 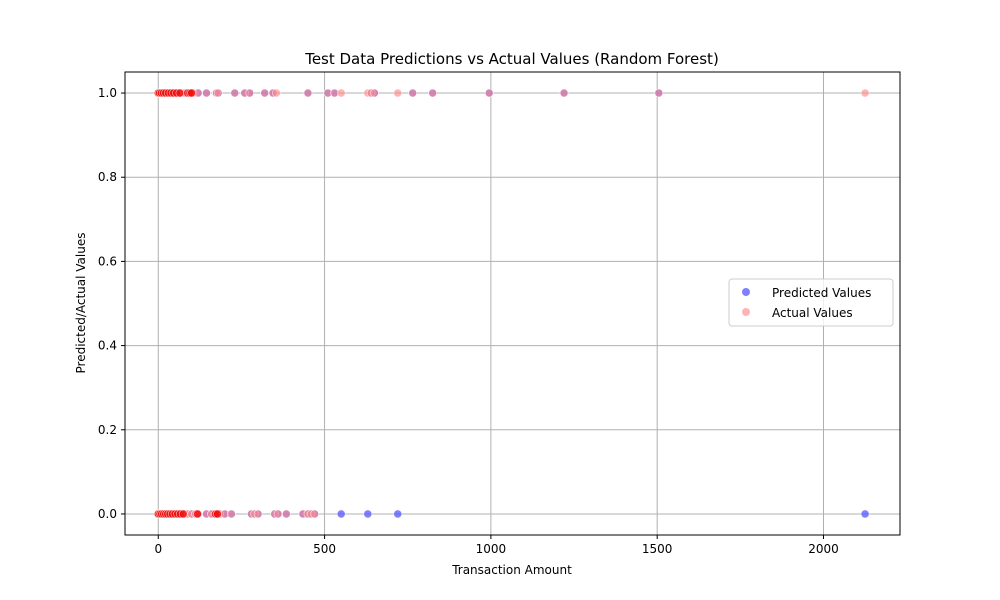 I want to click on y-tick-label: 0.2, so click(x=107, y=430).